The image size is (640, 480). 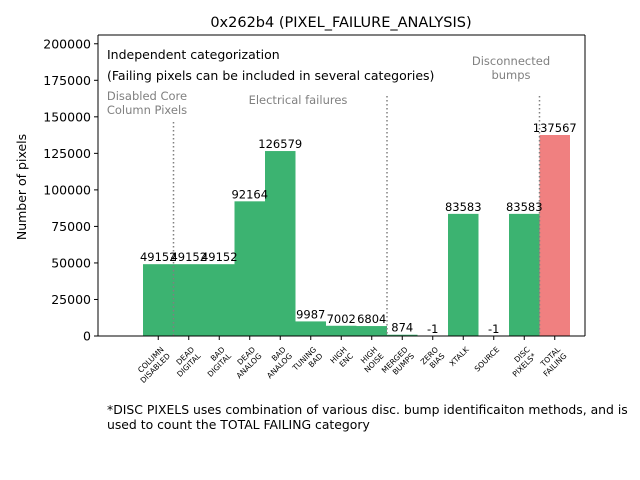 What do you see at coordinates (71, 299) in the screenshot?
I see `y-tick-label-1: 25000` at bounding box center [71, 299].